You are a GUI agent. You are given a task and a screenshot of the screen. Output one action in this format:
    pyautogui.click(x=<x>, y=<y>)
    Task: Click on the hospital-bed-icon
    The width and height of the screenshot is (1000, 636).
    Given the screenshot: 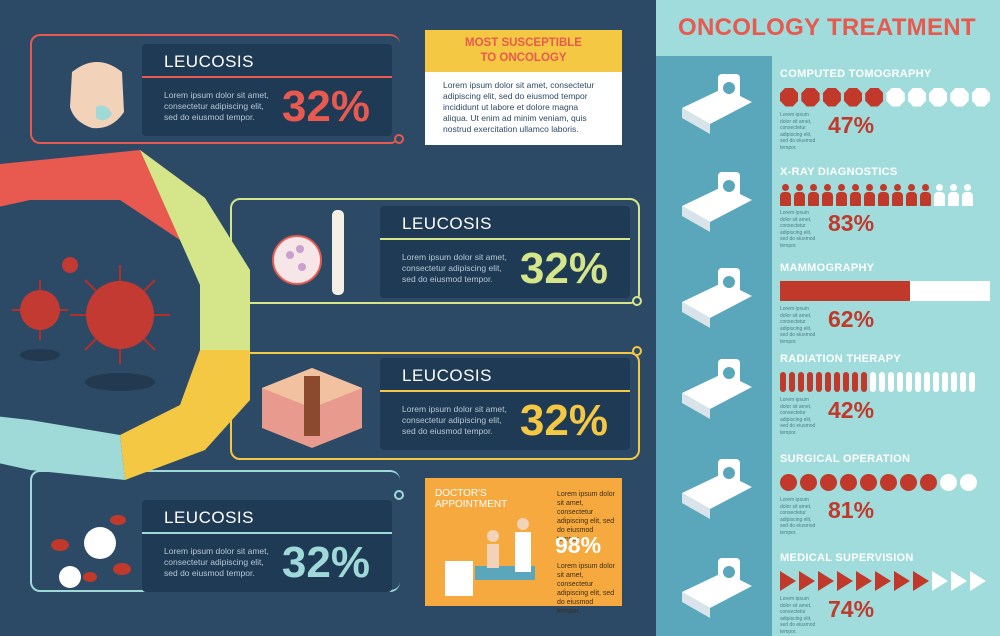 What is the action you would take?
    pyautogui.click(x=714, y=587)
    